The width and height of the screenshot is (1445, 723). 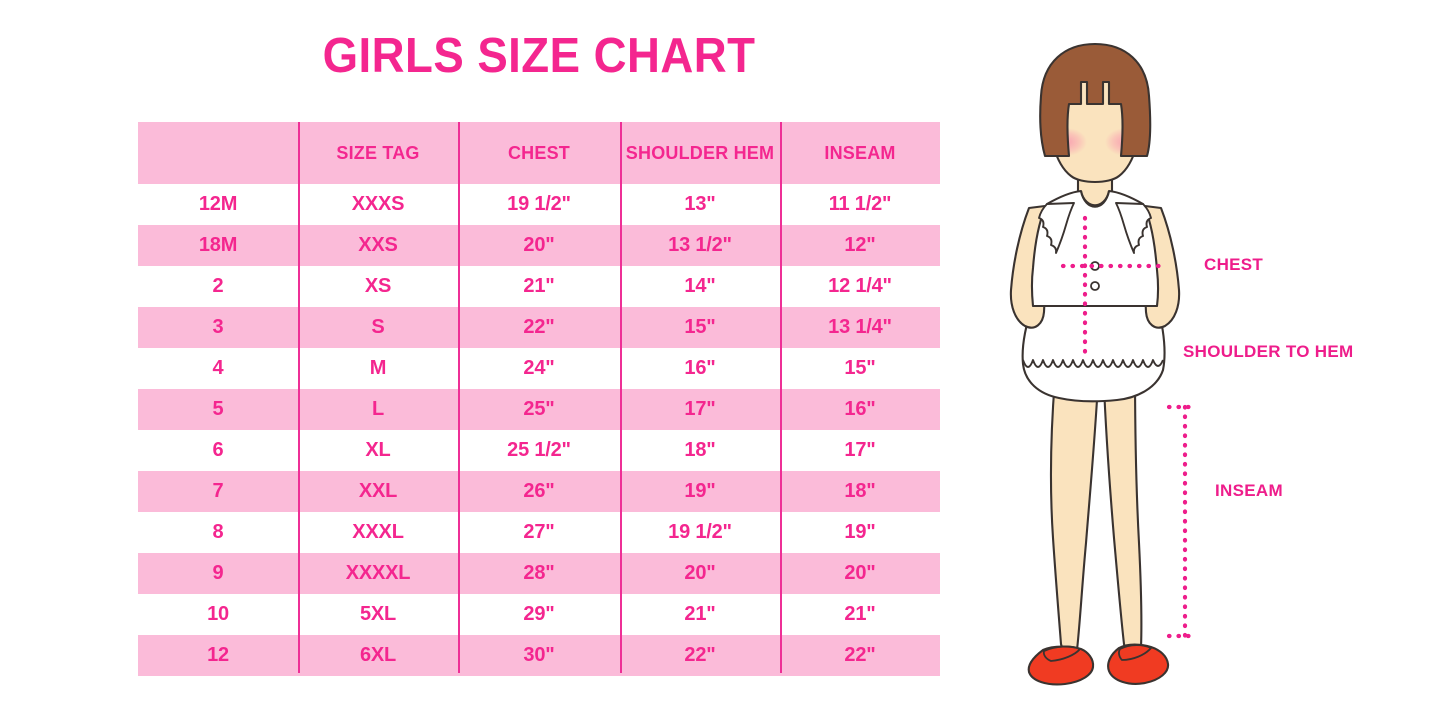 What do you see at coordinates (378, 153) in the screenshot?
I see `column-header-size-tag: SIZE TAG` at bounding box center [378, 153].